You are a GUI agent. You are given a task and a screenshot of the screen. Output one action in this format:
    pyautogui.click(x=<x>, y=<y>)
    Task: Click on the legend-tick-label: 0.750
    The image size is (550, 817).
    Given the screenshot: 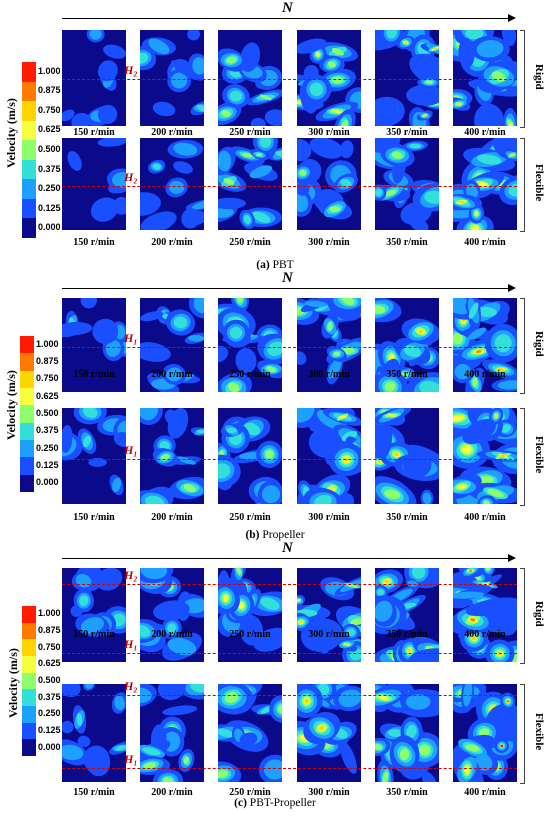 What is the action you would take?
    pyautogui.click(x=47, y=378)
    